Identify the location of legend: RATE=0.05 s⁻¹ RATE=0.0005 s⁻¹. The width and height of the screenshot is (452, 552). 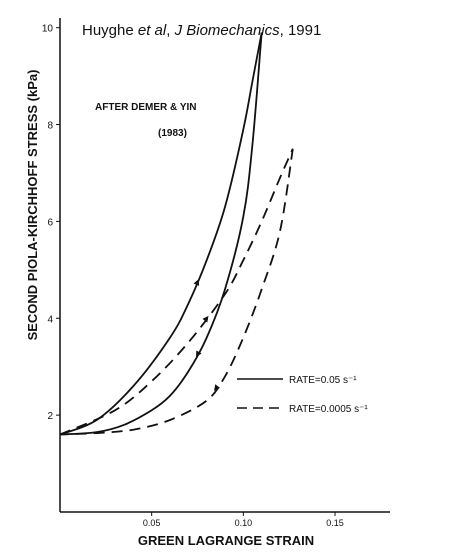
(302, 395).